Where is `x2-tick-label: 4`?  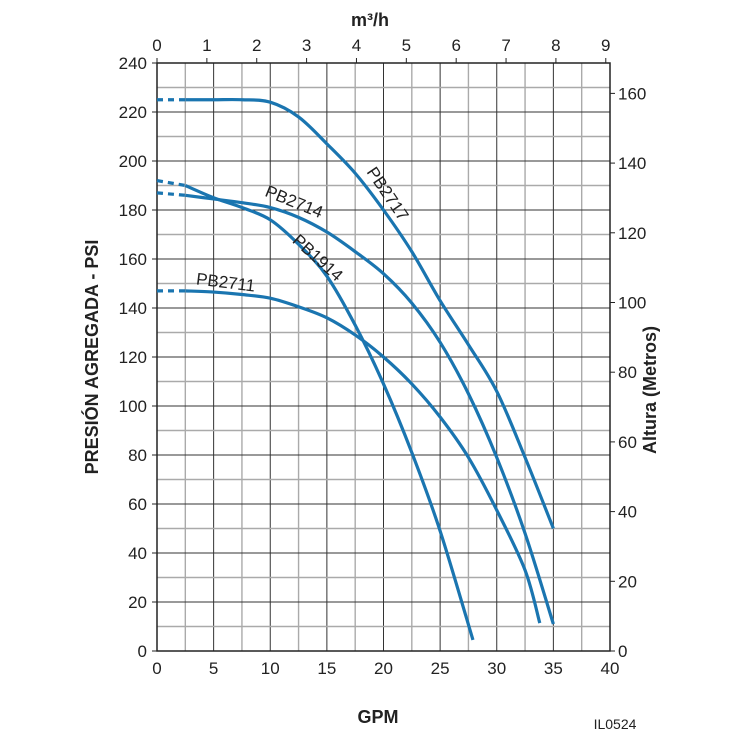 x2-tick-label: 4 is located at coordinates (356, 45).